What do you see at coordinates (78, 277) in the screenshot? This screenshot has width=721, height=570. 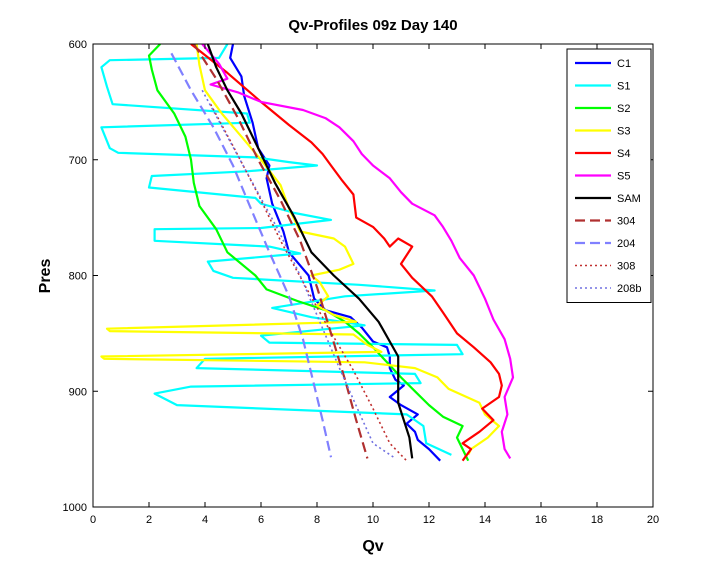 I see `y-tick-label: 800` at bounding box center [78, 277].